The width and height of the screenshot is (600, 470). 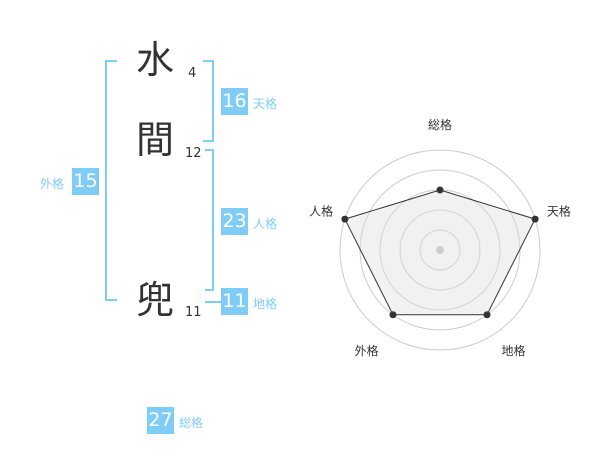 I want to click on gaikaku-label: 外格, so click(x=52, y=184).